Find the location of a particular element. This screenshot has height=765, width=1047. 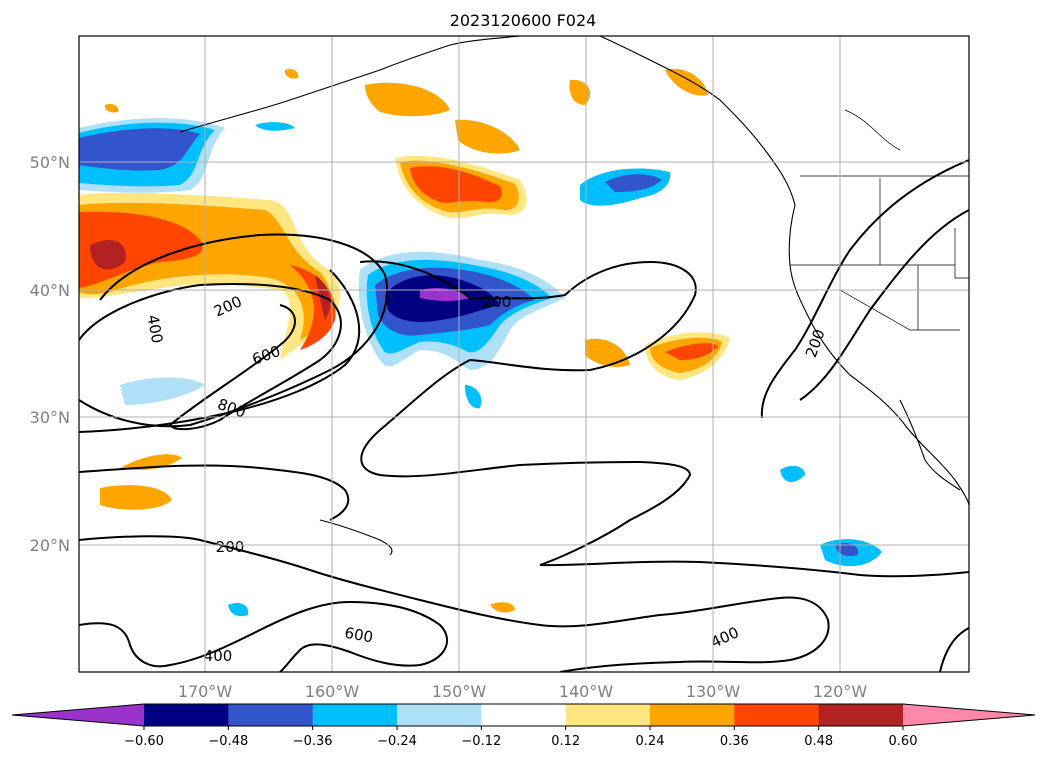

political-borders is located at coordinates (879, 220).